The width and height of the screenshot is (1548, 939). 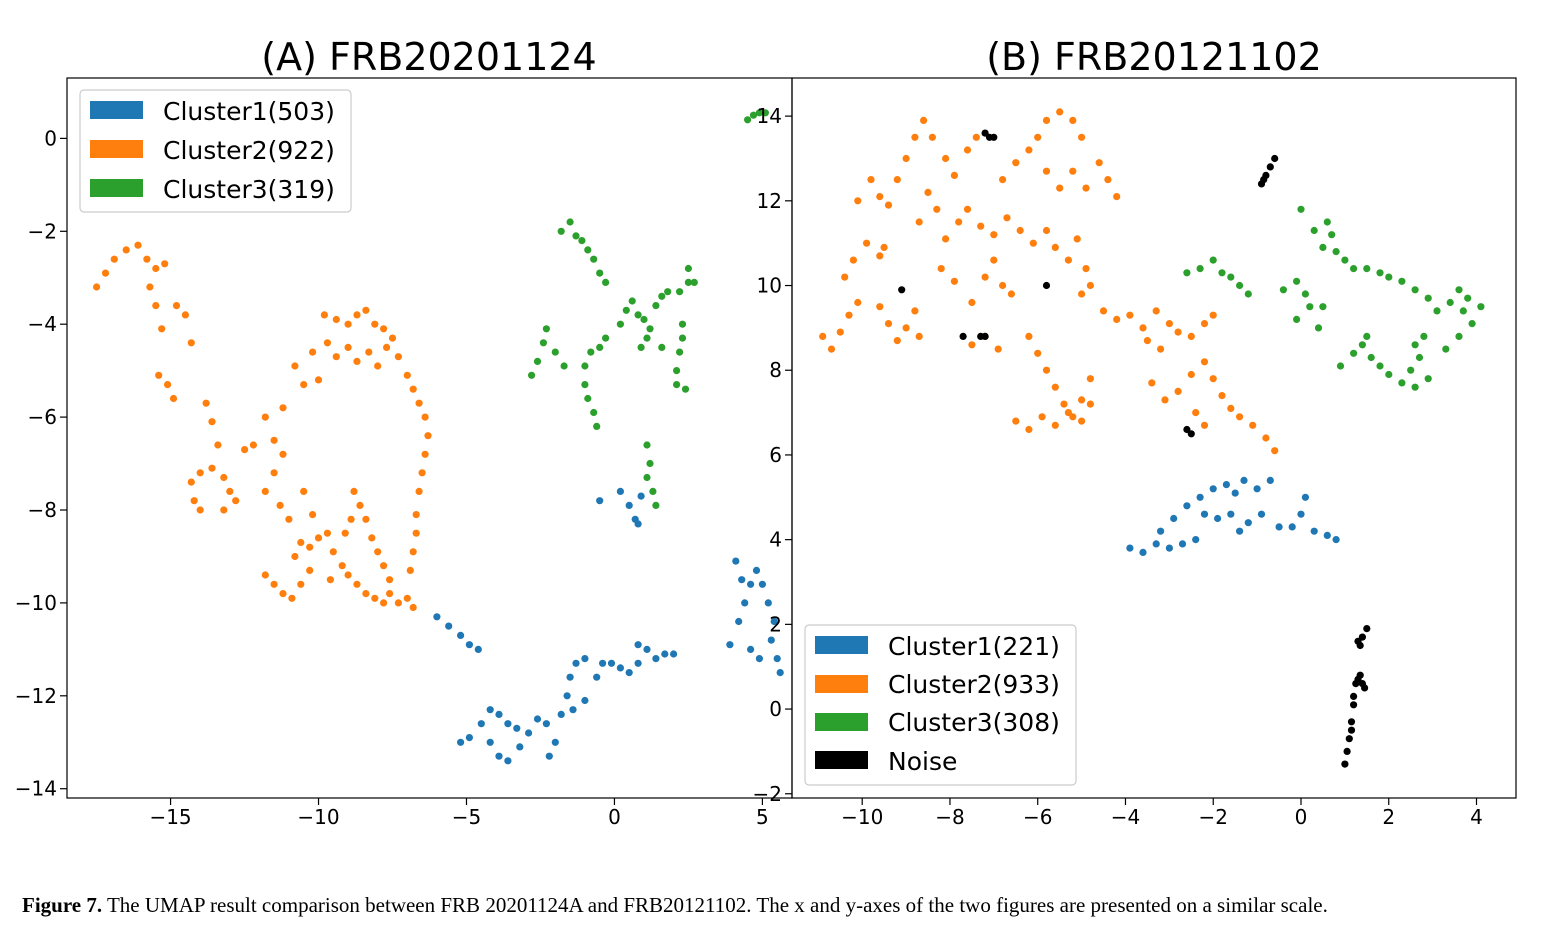 What do you see at coordinates (769, 286) in the screenshot?
I see `panel-b-y-tick-label-2: 10` at bounding box center [769, 286].